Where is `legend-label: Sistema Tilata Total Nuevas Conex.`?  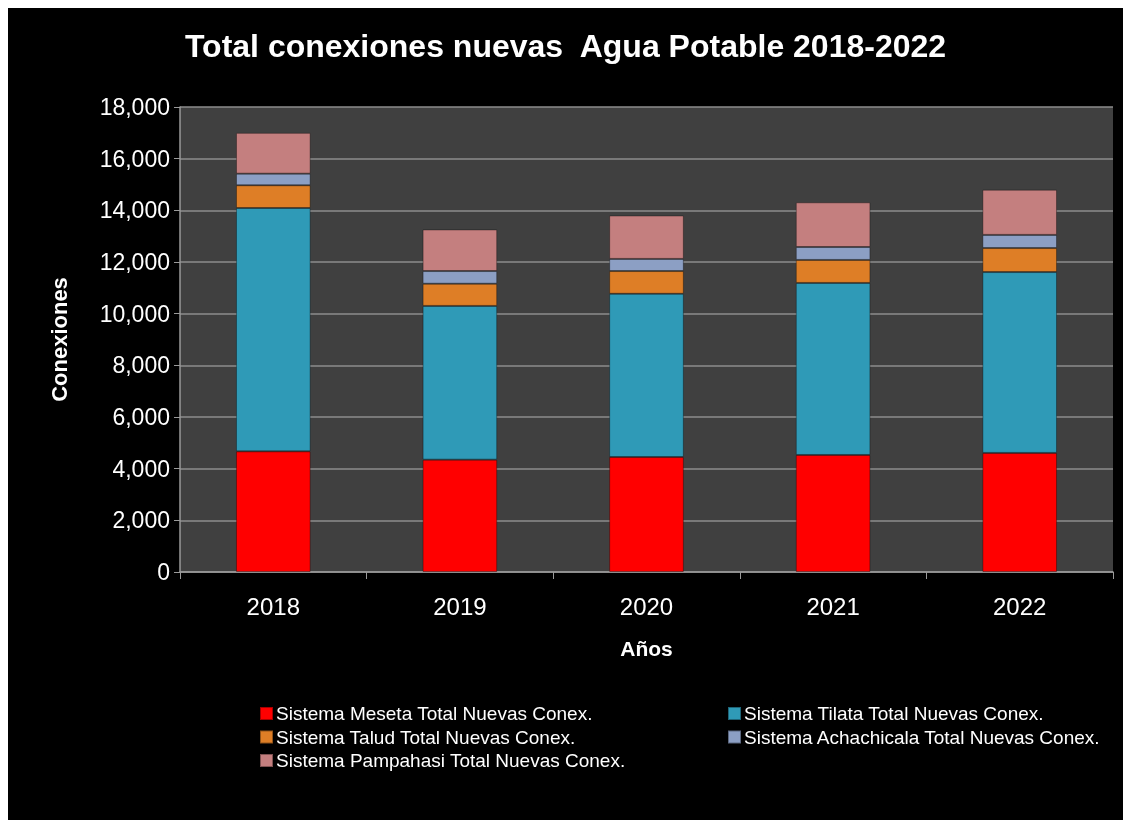 legend-label: Sistema Tilata Total Nuevas Conex. is located at coordinates (894, 713).